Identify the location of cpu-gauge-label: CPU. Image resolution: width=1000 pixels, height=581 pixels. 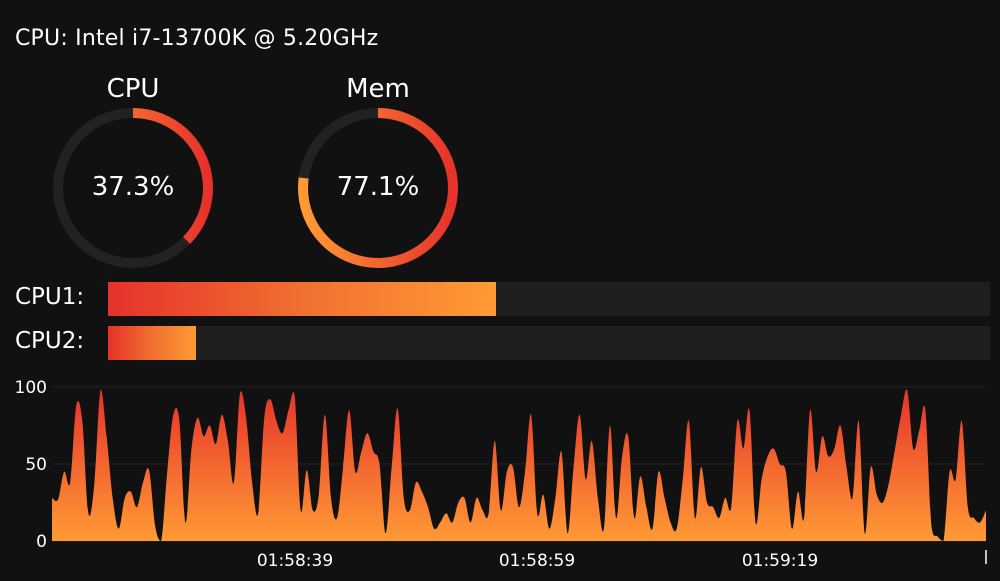
(133, 89).